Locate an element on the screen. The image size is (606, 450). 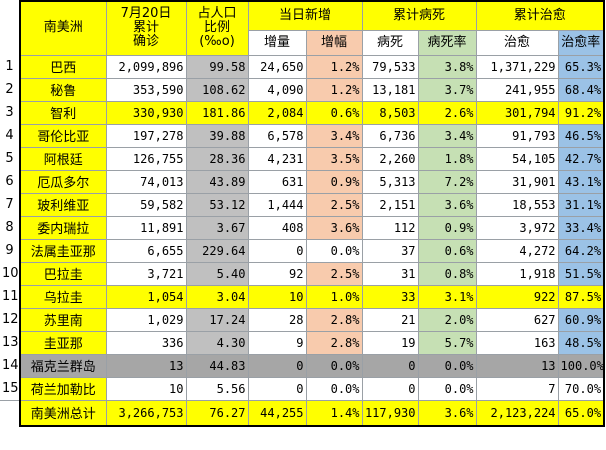
country-cell: 委内瑞拉 is located at coordinates (63, 227).